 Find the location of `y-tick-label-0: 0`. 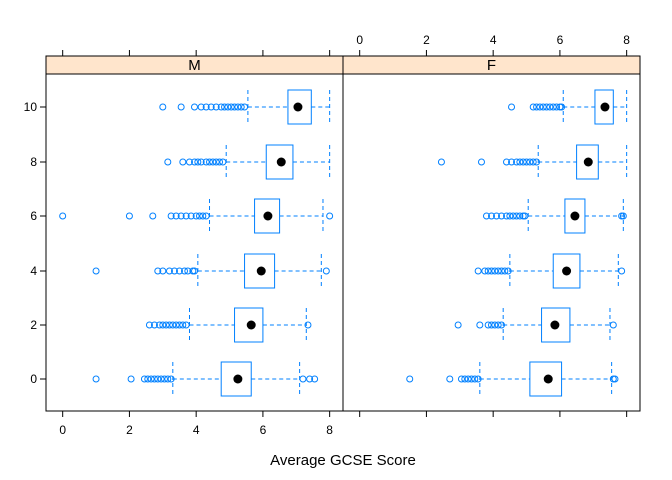

y-tick-label-0: 0 is located at coordinates (33, 379).